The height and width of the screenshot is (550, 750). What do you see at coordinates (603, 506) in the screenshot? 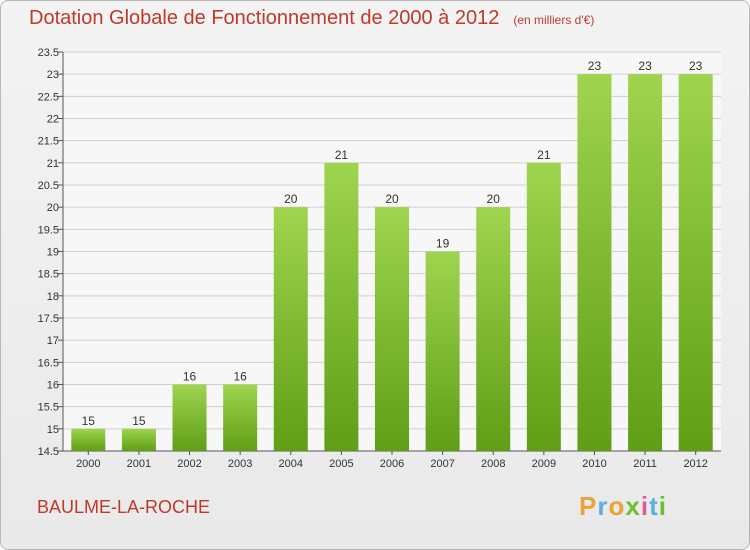
I see `logo-letter: r` at bounding box center [603, 506].